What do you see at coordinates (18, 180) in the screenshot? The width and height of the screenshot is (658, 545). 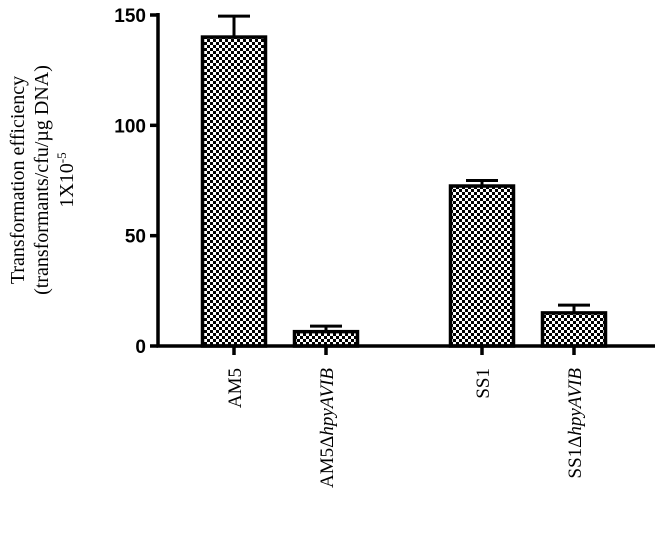 I see `y-axis-label-line-1: Transformation efficiency` at bounding box center [18, 180].